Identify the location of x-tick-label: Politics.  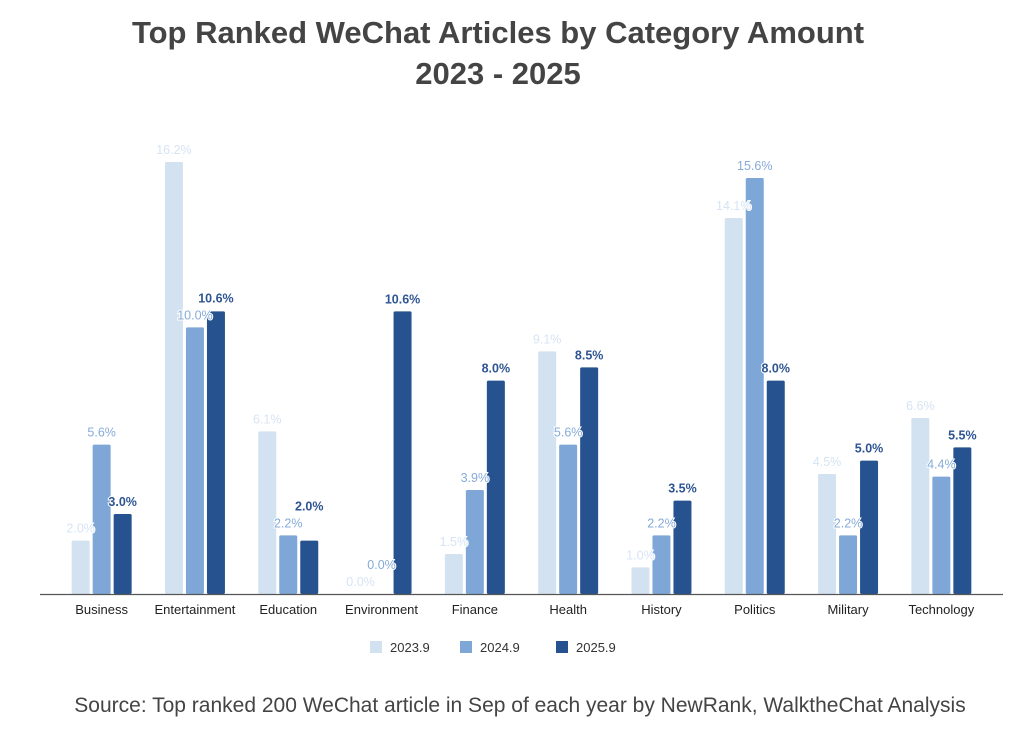
(755, 609).